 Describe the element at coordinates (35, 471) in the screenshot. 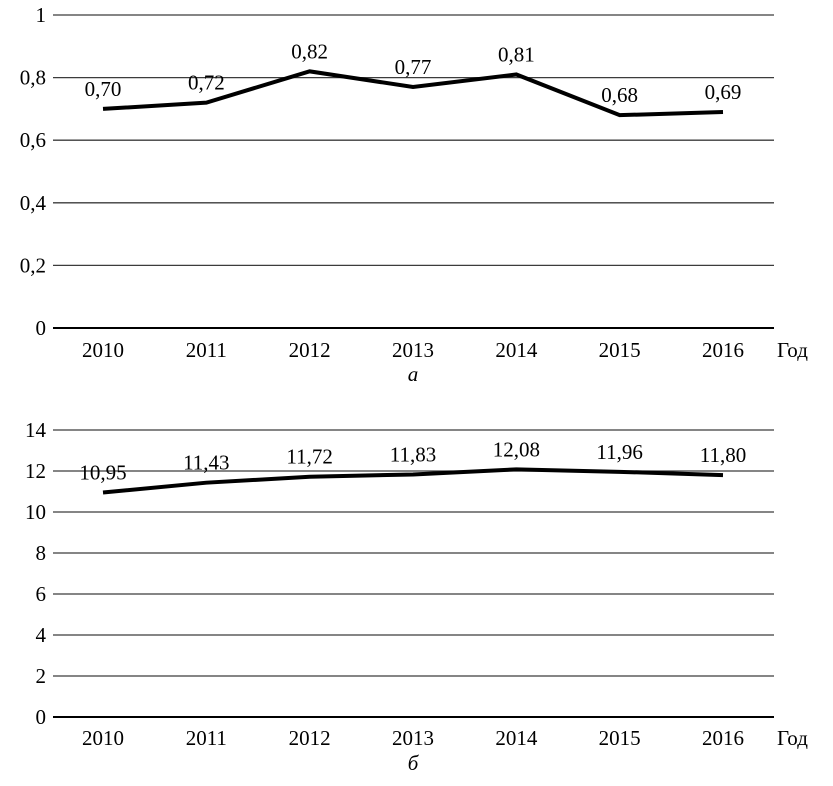

I see `y-tick-label: 12` at that location.